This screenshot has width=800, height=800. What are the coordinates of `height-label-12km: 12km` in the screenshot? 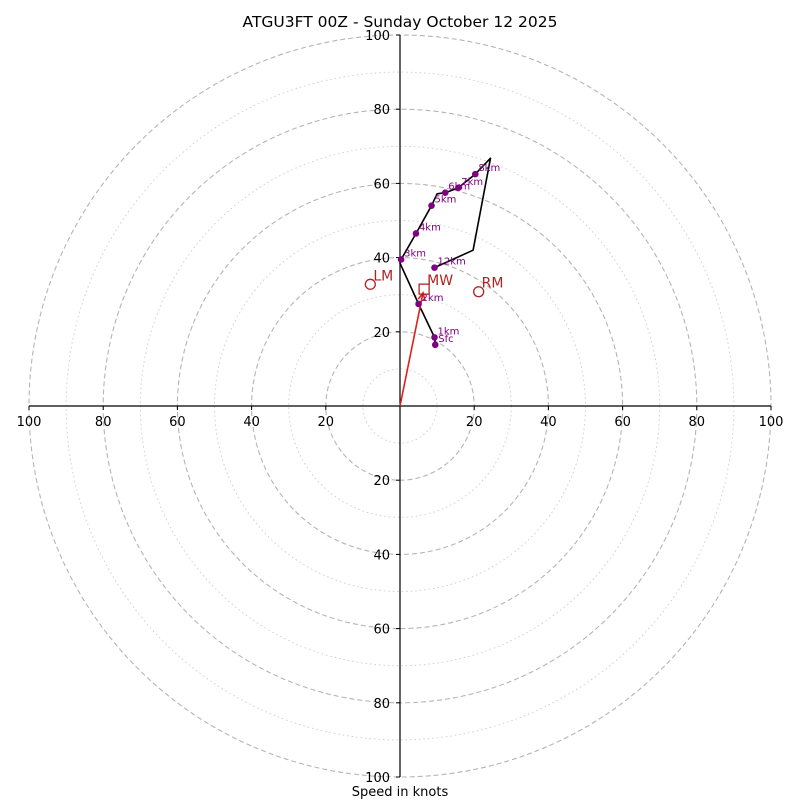 It's located at (452, 262).